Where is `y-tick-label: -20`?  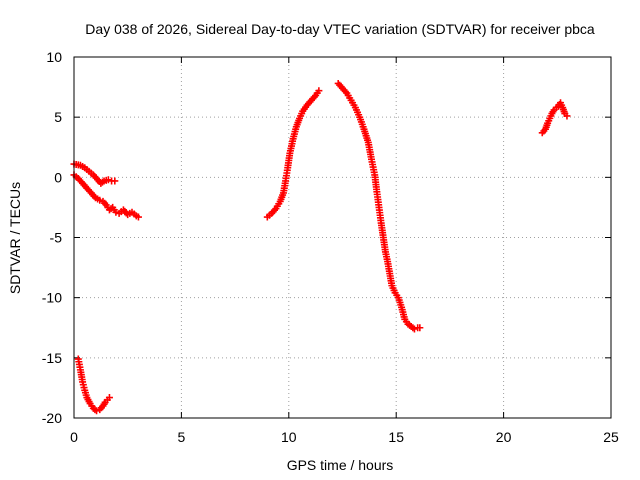 y-tick-label: -20 is located at coordinates (52, 418).